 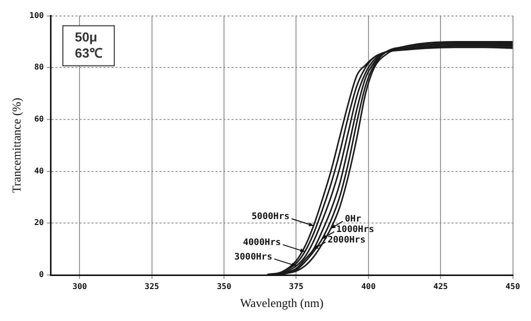 What do you see at coordinates (253, 257) in the screenshot?
I see `annotation: 3000Hrs` at bounding box center [253, 257].